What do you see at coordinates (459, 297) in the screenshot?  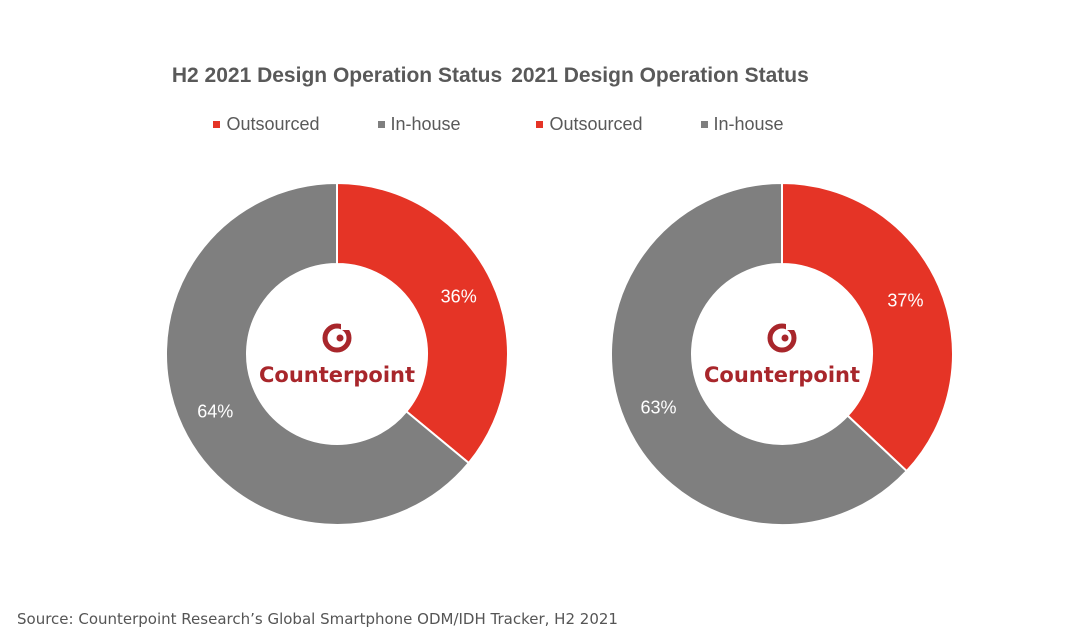 I see `data-label: 36%` at bounding box center [459, 297].